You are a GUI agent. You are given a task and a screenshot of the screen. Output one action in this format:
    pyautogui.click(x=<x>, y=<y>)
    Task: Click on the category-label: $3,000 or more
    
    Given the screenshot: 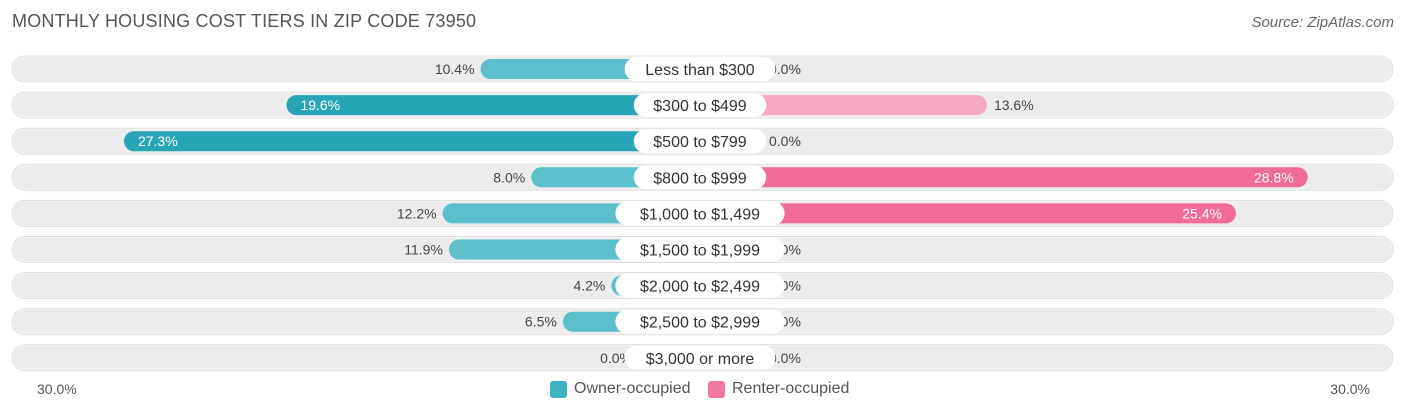 What is the action you would take?
    pyautogui.click(x=700, y=359)
    